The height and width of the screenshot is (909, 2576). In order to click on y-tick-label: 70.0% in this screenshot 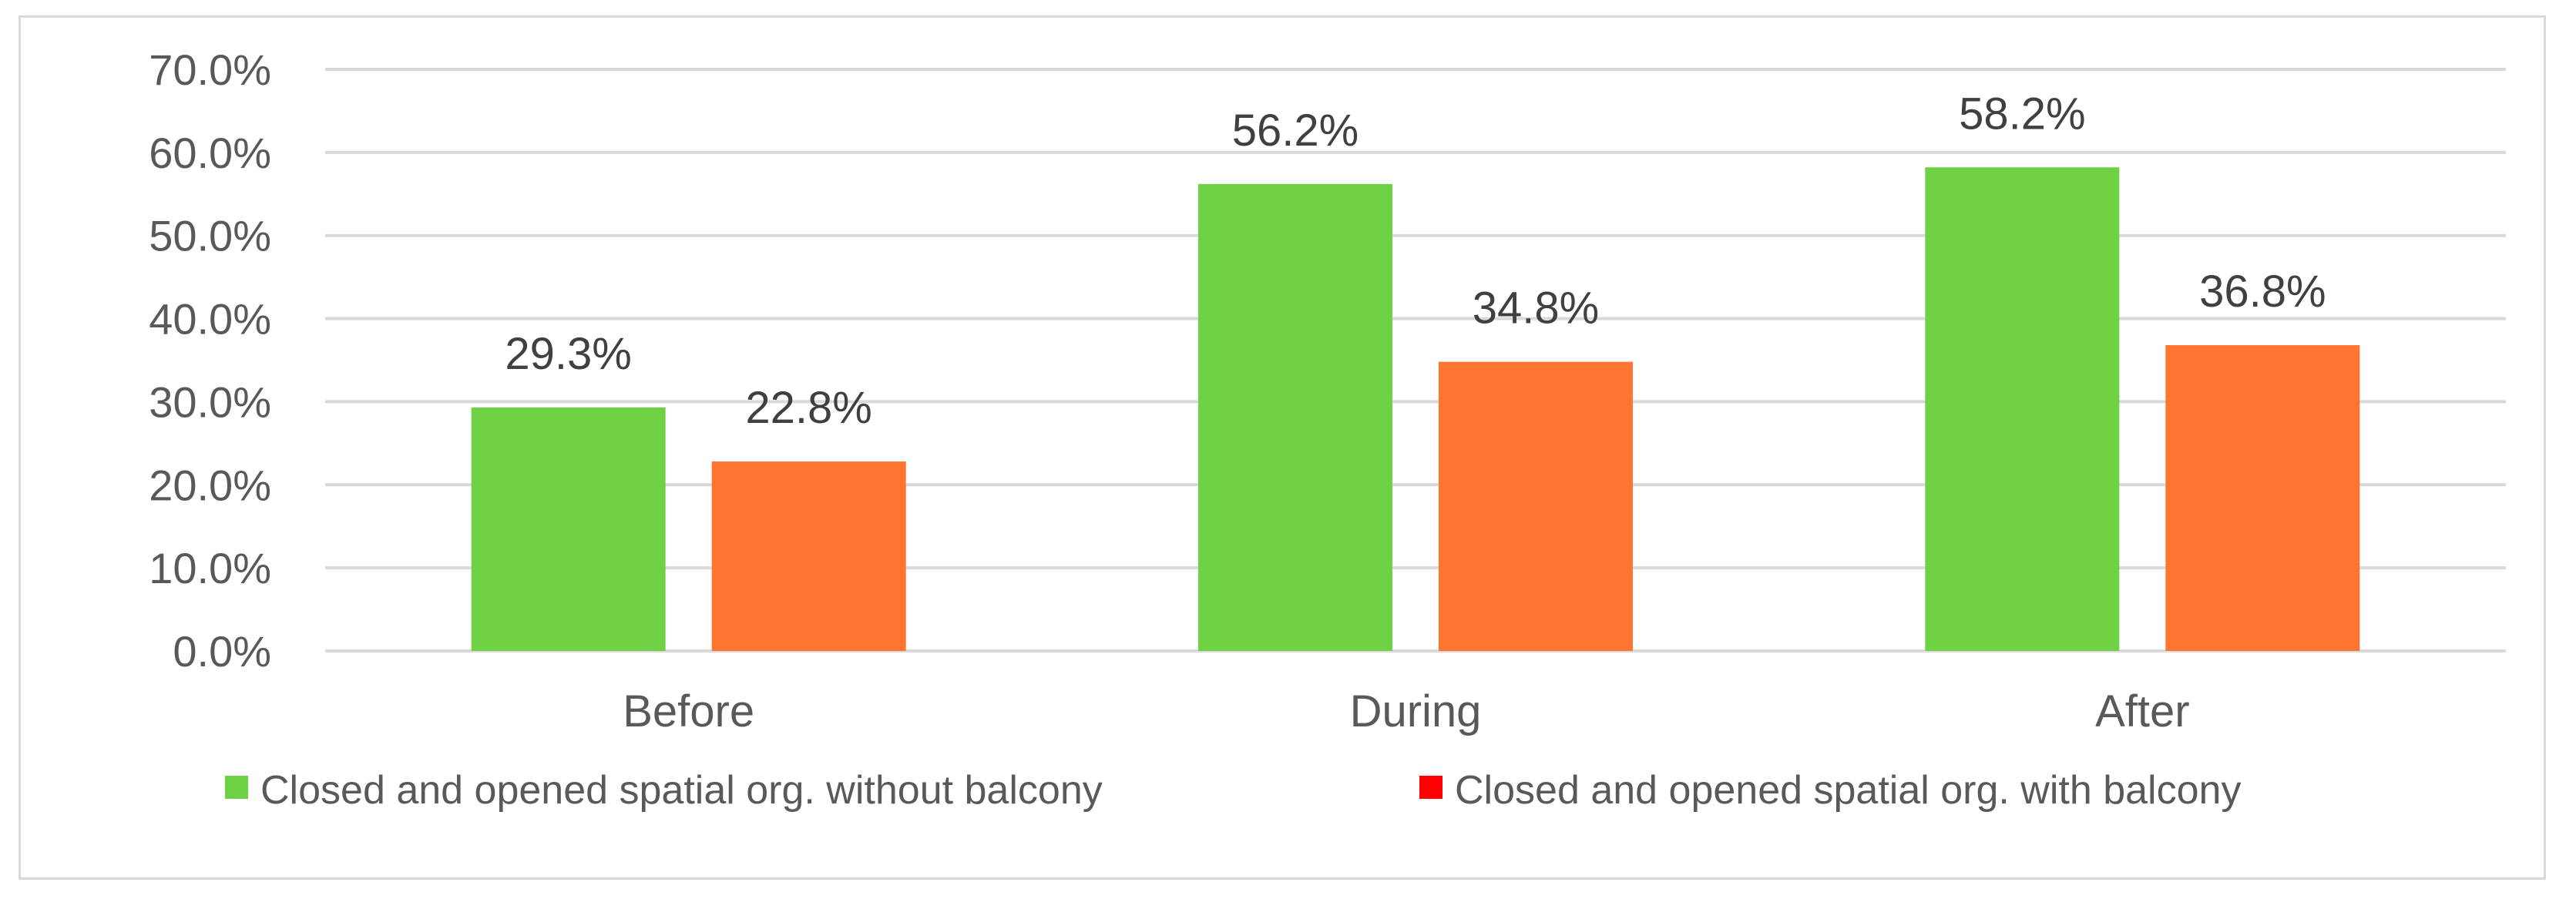, I will do `click(210, 69)`.